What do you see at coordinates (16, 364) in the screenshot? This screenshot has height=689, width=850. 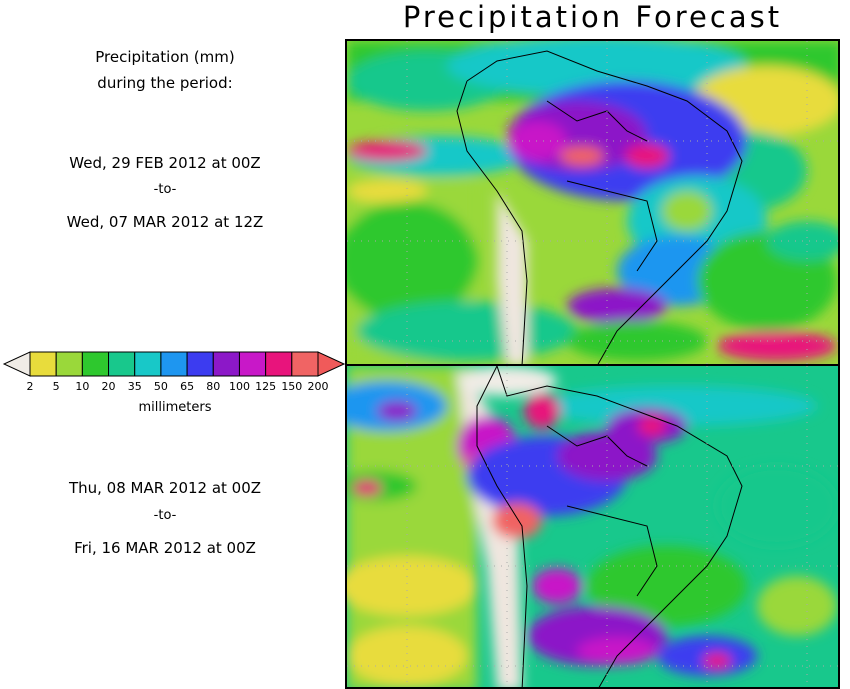 I see `legend-under-arrow` at bounding box center [16, 364].